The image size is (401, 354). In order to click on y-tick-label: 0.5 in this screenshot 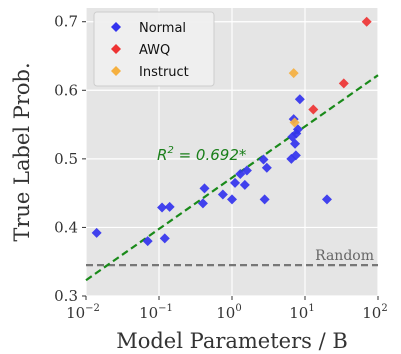, I will do `click(66, 159)`.